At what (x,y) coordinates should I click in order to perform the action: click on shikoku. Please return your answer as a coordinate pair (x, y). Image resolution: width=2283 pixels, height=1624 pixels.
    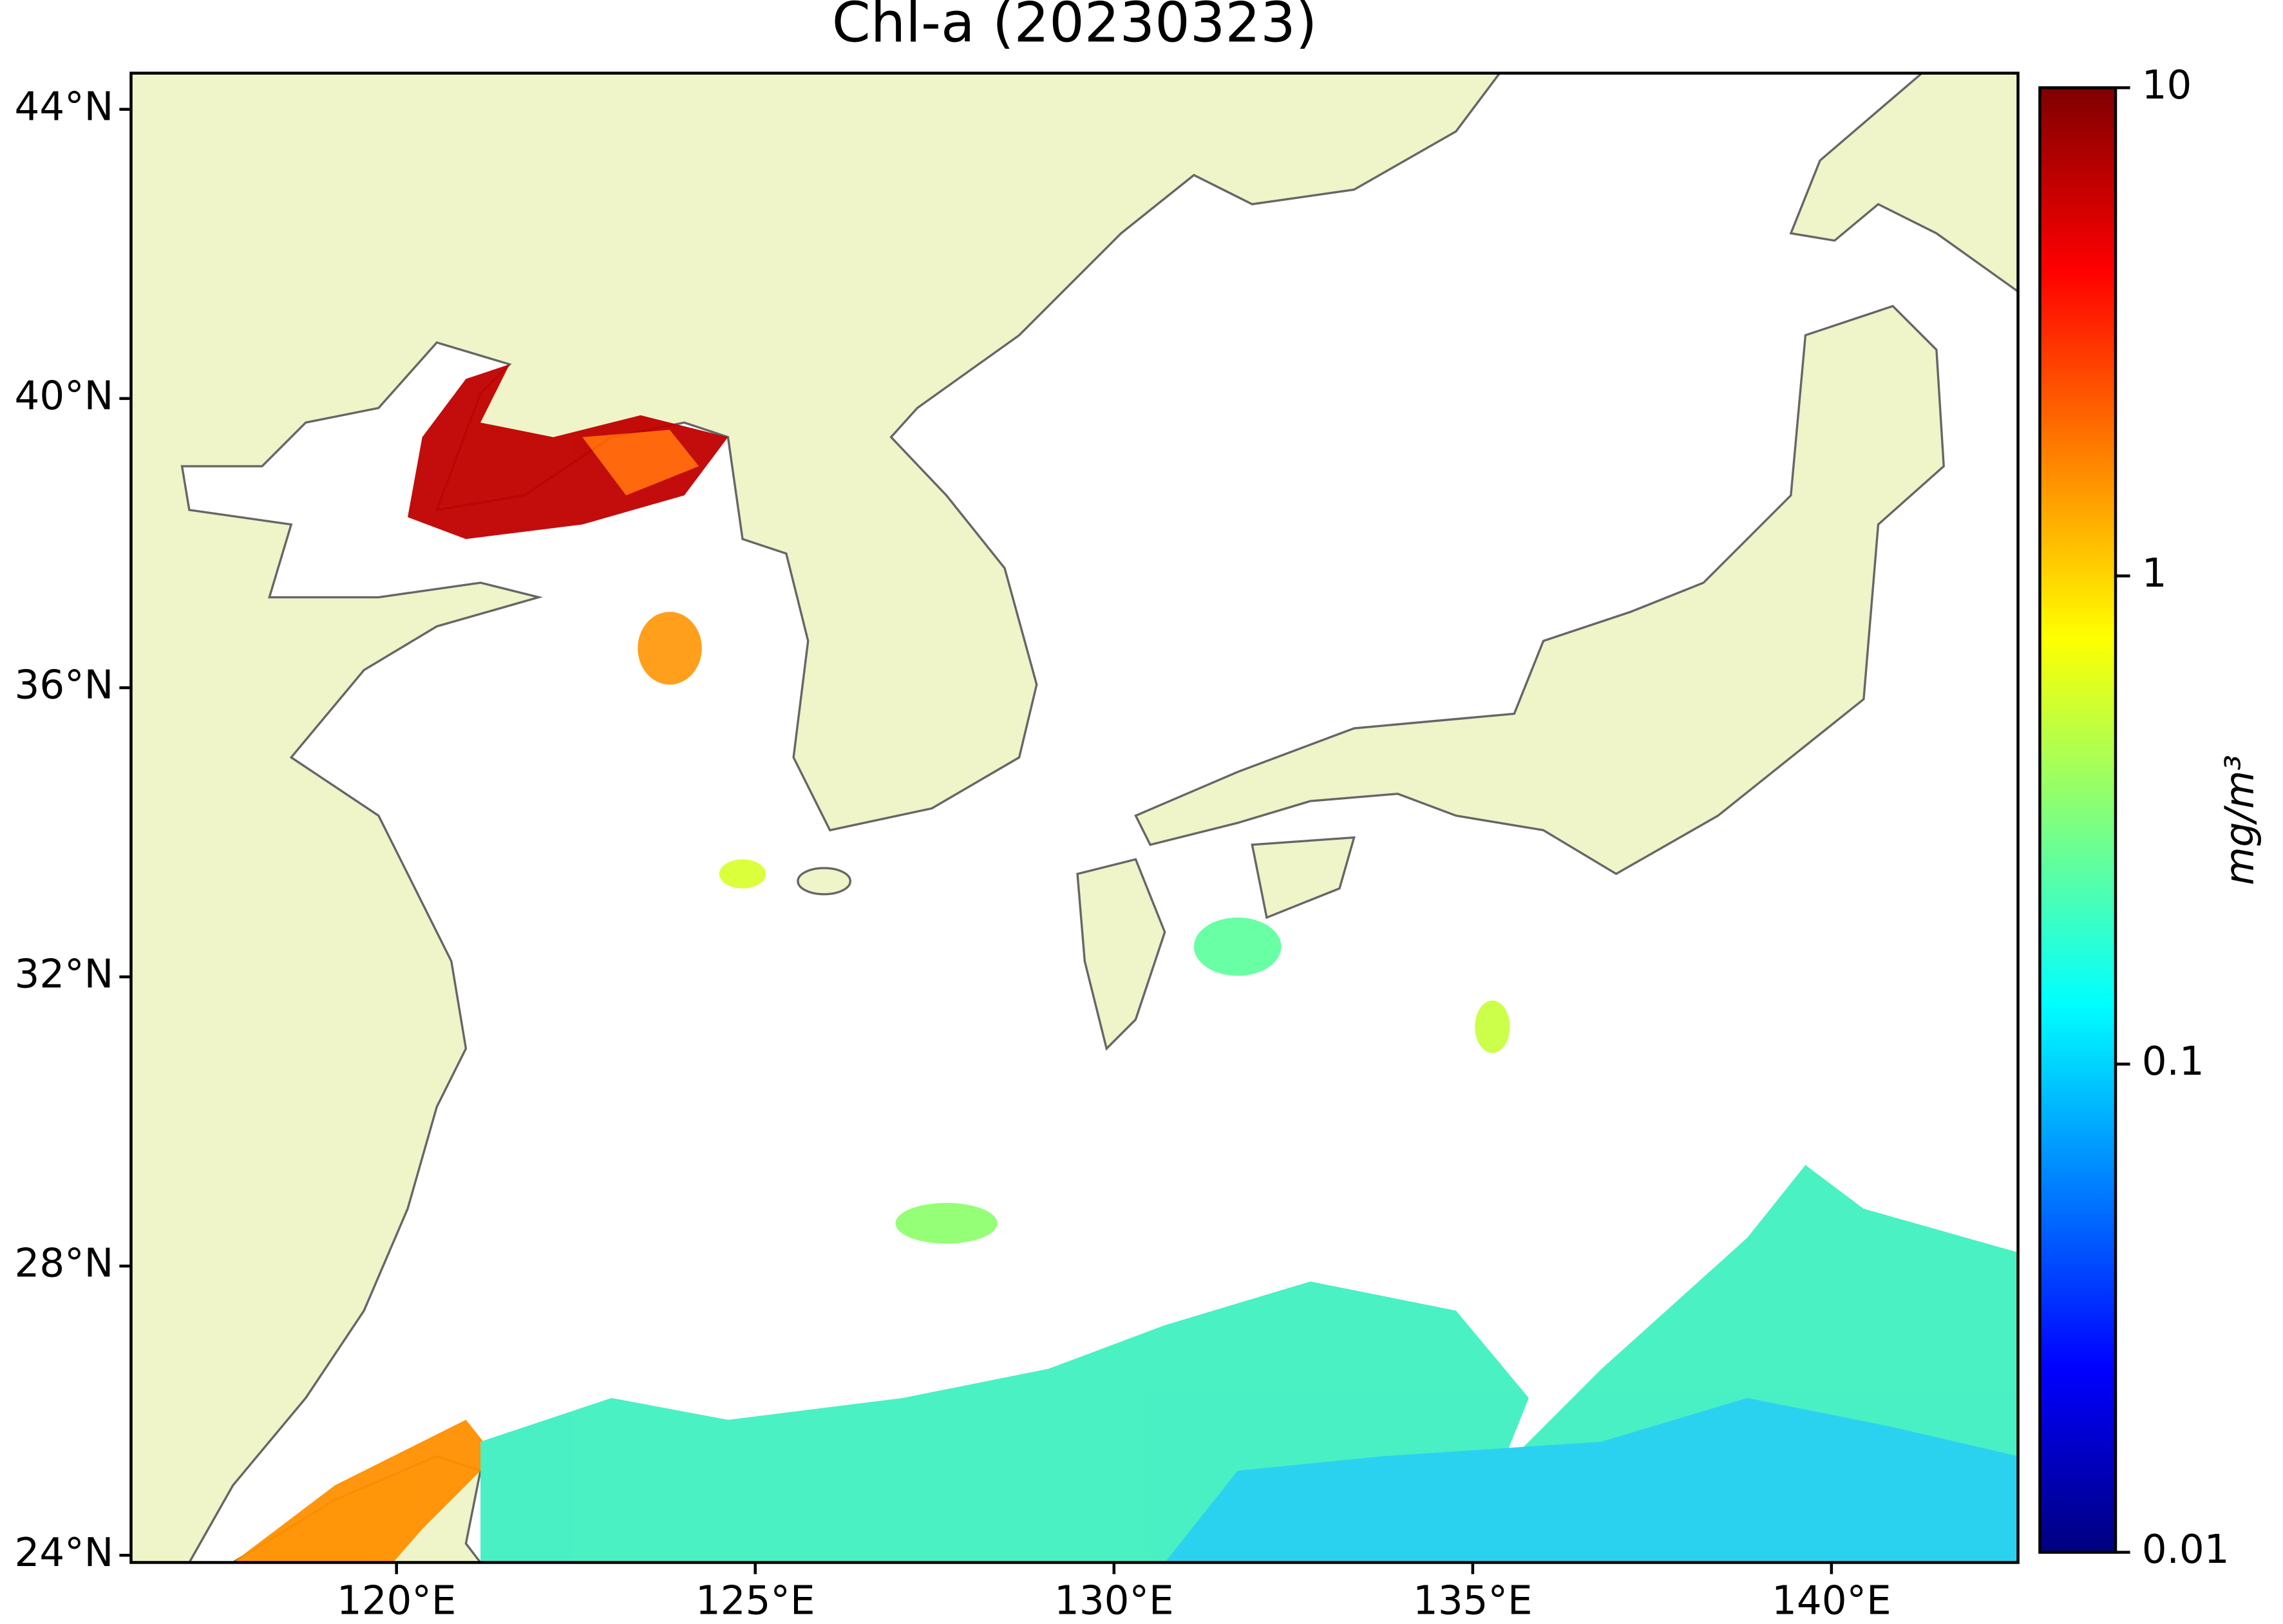
    Looking at the image, I should click on (1303, 878).